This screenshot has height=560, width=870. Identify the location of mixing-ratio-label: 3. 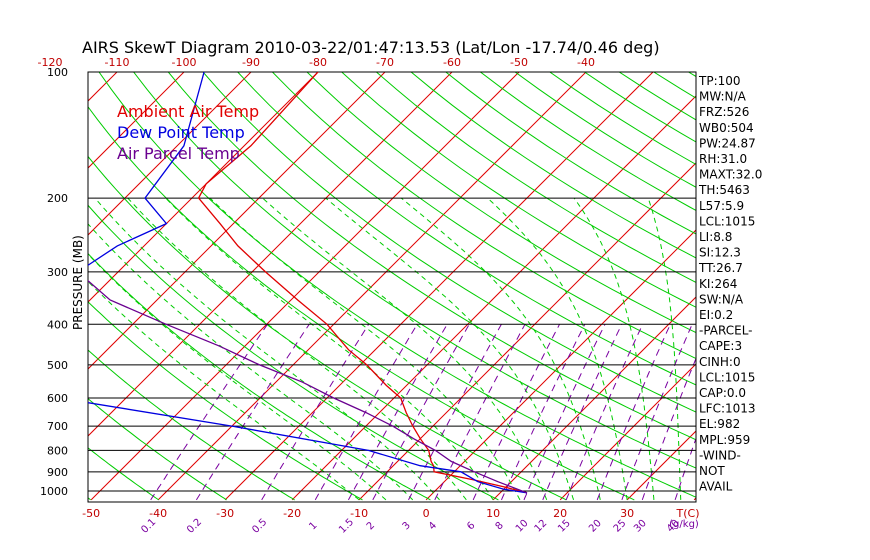
(407, 526).